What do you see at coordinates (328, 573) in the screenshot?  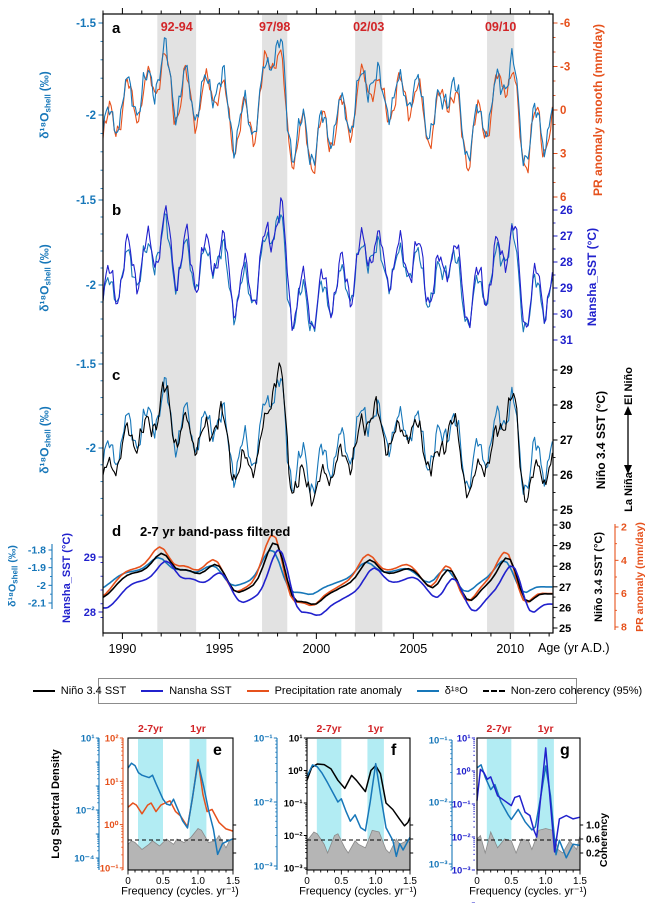 I see `Nino34_bp-curve-panel-d` at bounding box center [328, 573].